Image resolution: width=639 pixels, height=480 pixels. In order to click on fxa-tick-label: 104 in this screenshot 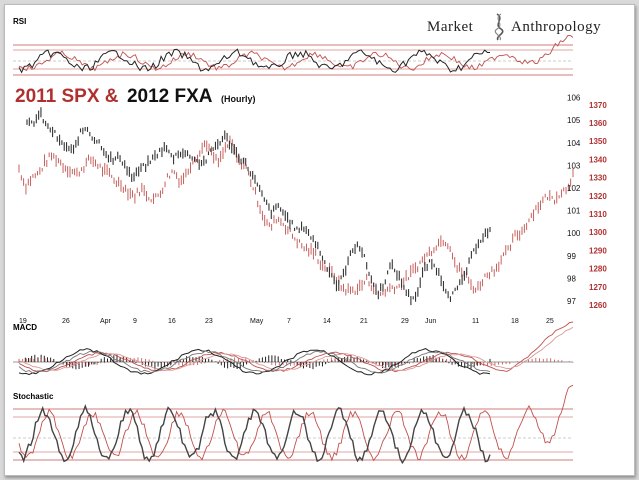, I will do `click(574, 143)`.